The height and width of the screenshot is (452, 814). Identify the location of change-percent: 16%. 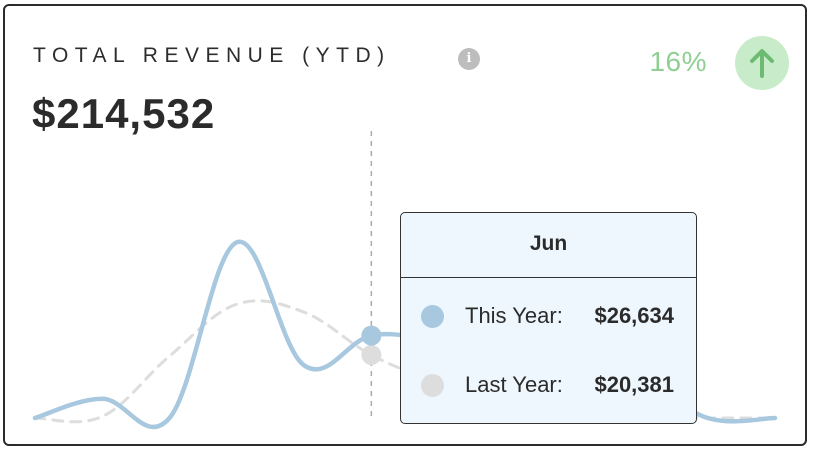
(678, 61).